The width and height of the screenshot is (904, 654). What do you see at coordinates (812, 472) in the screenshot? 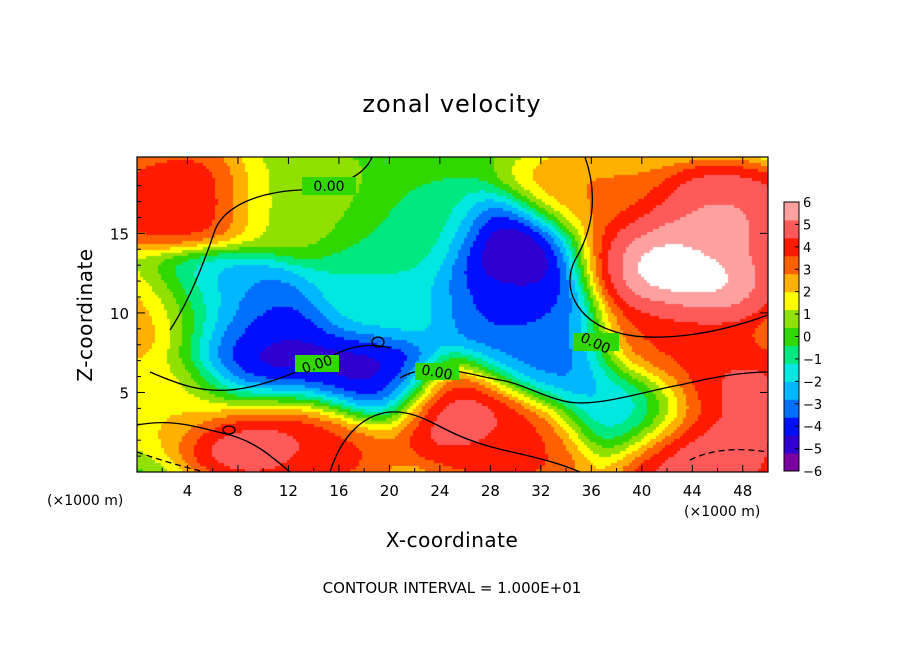
I see `colorbar-label: −6` at bounding box center [812, 472].